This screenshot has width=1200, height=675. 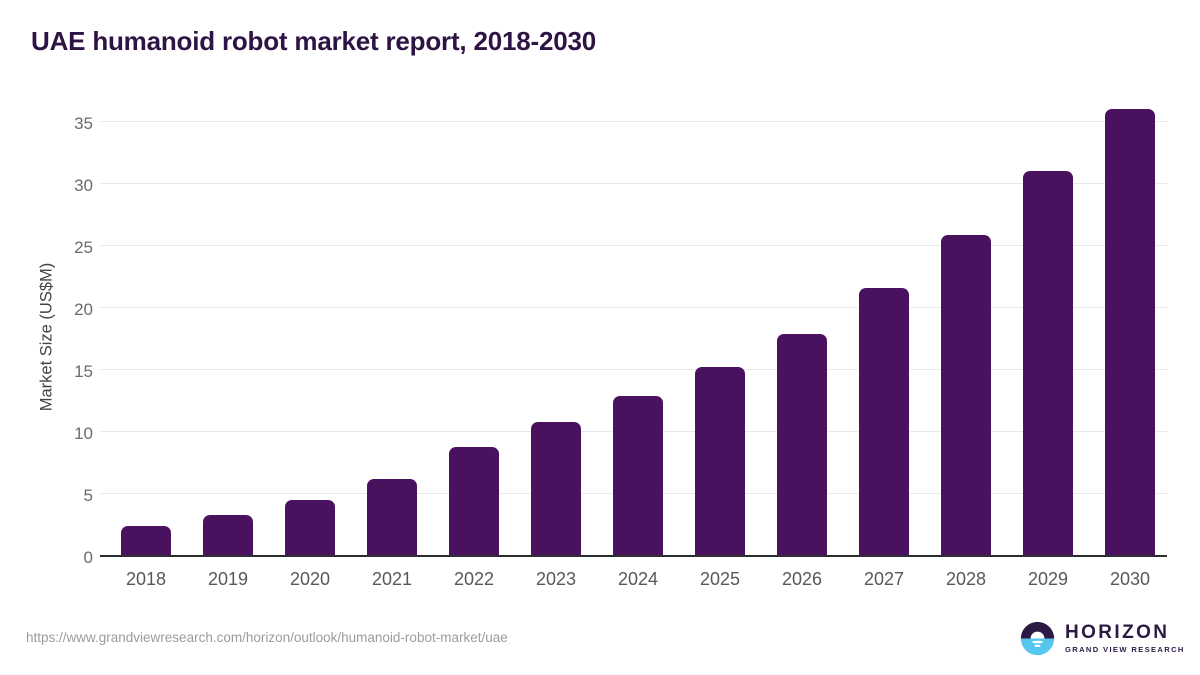 What do you see at coordinates (392, 579) in the screenshot?
I see `x-tick-label: 2021` at bounding box center [392, 579].